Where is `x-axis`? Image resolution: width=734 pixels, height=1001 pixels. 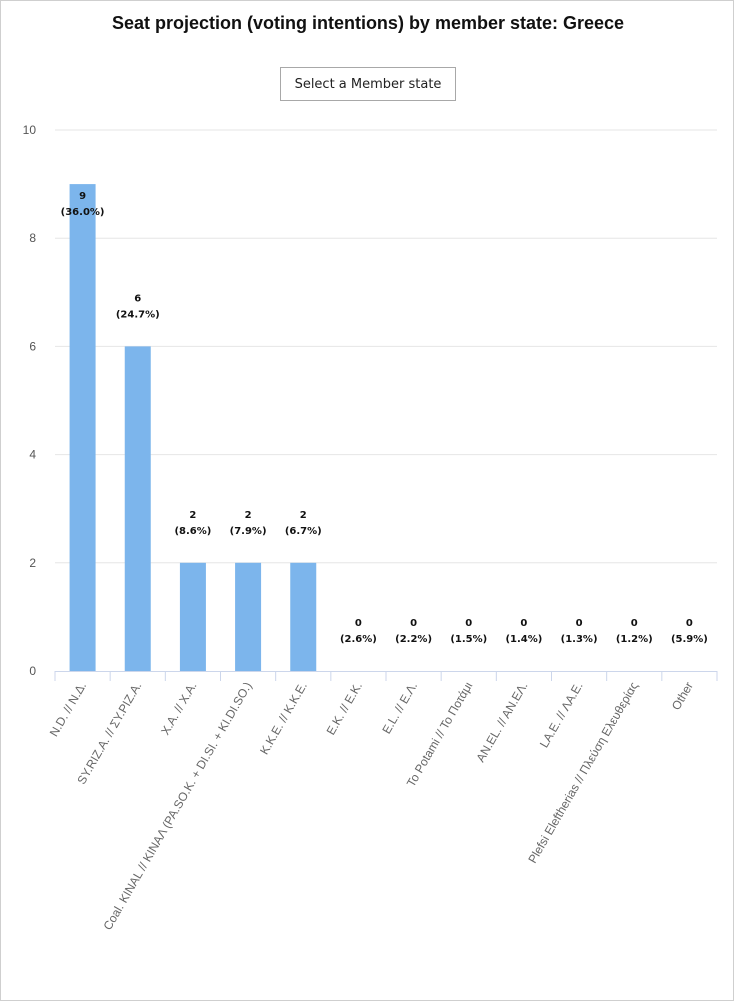
x-axis is located at coordinates (386, 676).